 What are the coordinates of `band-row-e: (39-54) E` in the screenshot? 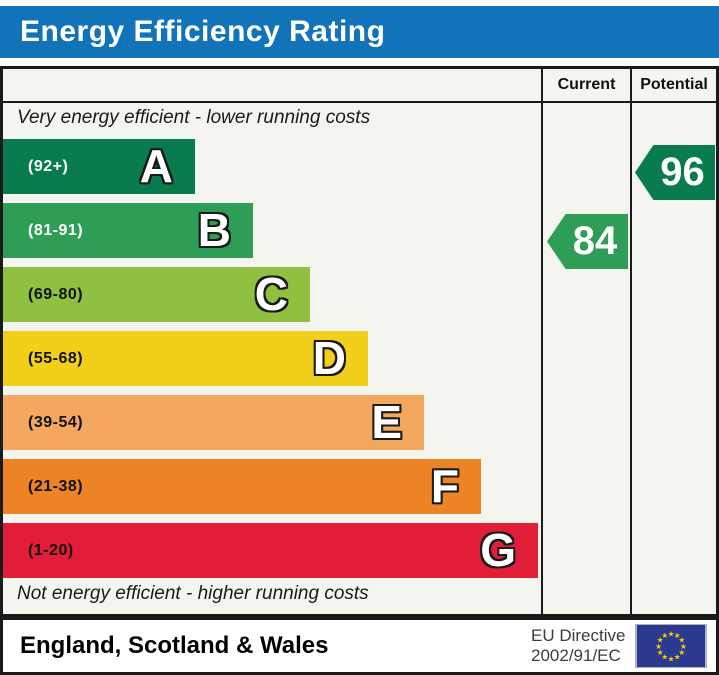 It's located at (213, 422).